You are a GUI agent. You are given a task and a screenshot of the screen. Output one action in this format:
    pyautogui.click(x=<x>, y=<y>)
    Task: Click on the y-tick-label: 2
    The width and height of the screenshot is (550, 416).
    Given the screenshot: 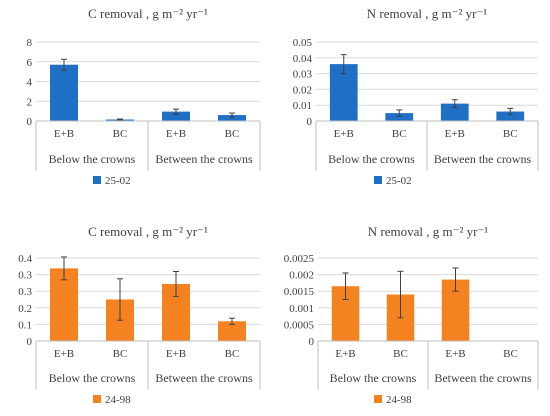 What is the action you would take?
    pyautogui.click(x=30, y=102)
    